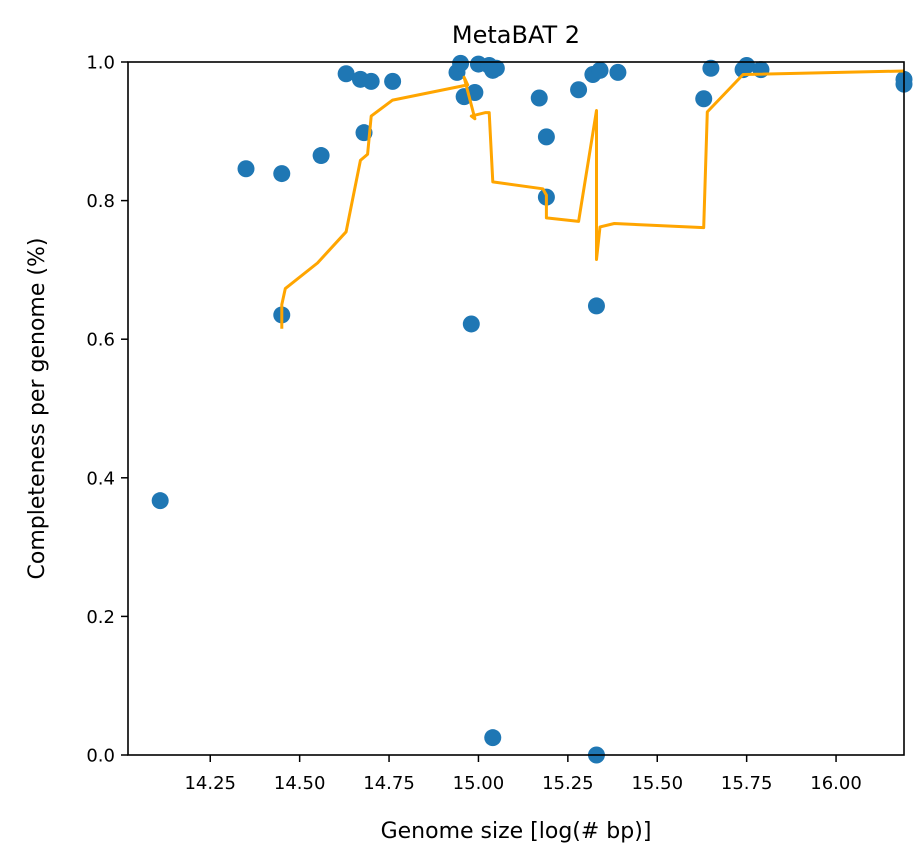  What do you see at coordinates (100, 478) in the screenshot?
I see `y-tick-label-2: 0.4` at bounding box center [100, 478].